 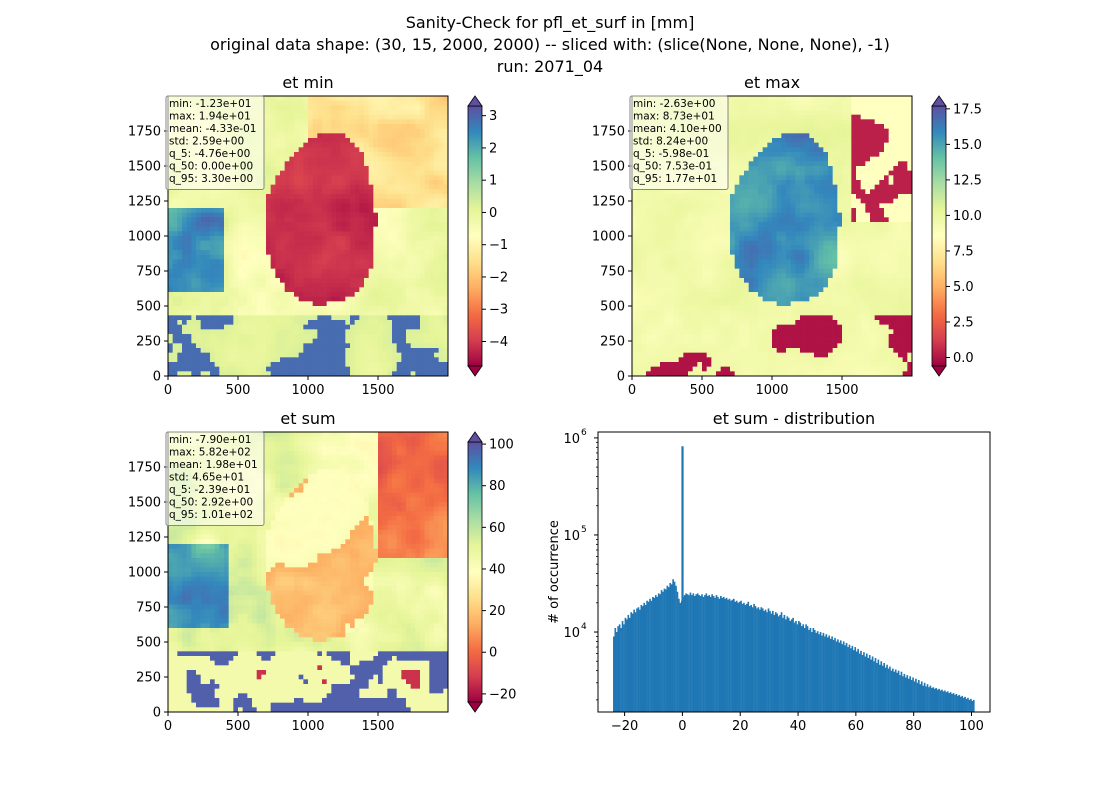 I want to click on figure-title-line-1: Sanity-Check for pfl_et_surf in [mm], so click(x=550, y=22).